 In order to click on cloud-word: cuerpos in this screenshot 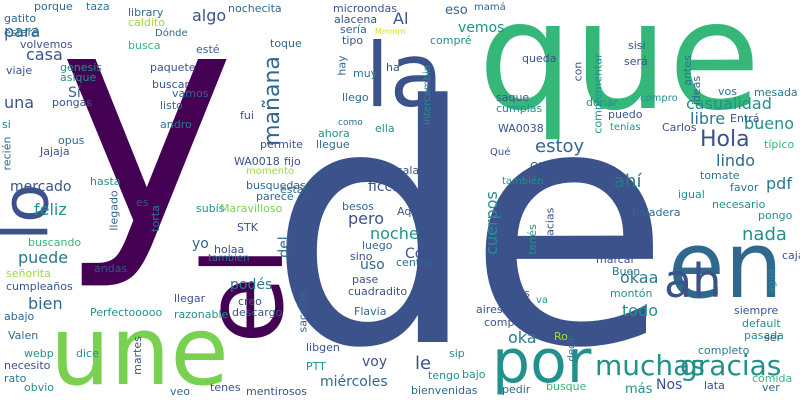, I will do `click(491, 223)`.